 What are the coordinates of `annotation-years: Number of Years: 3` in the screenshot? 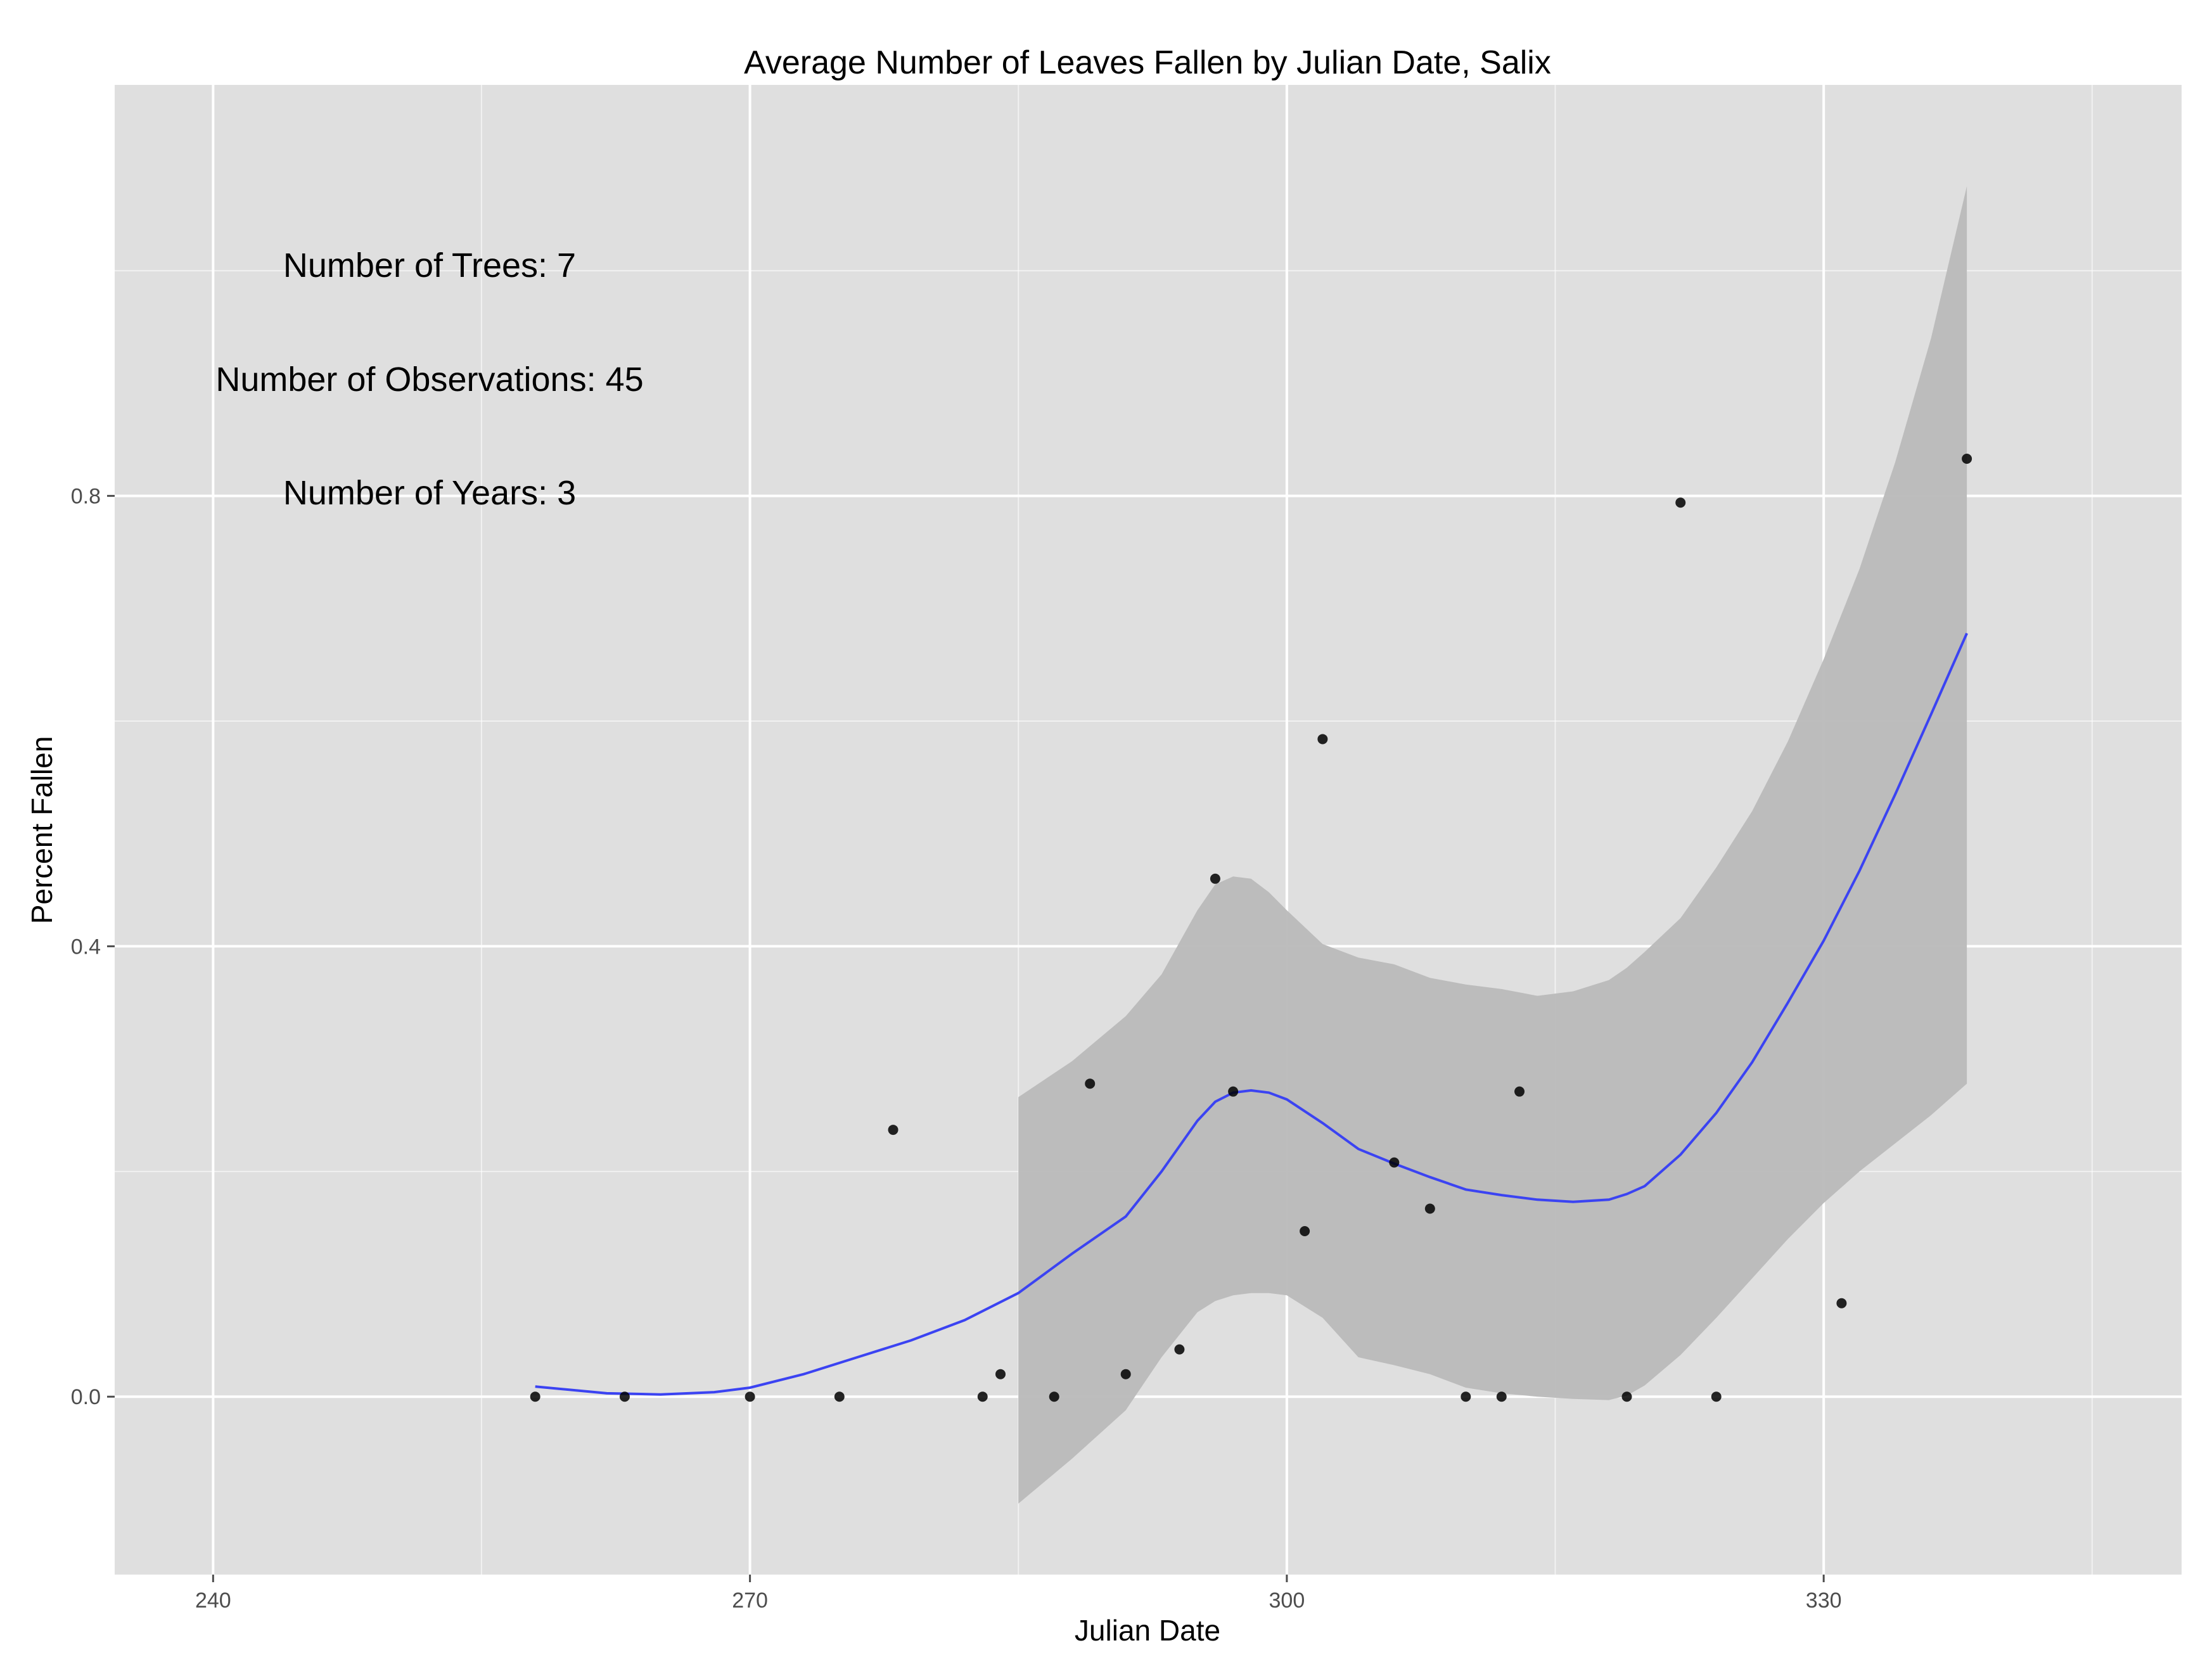 It's located at (429, 493).